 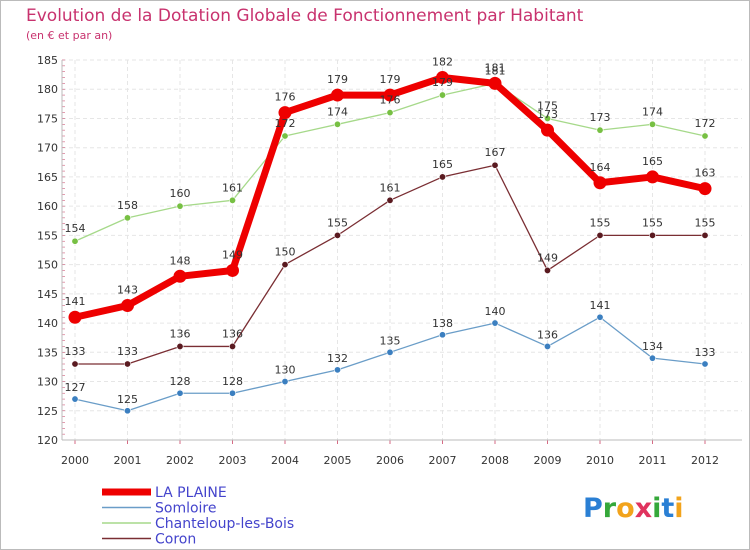 I want to click on data-label-coron-2004: 150, so click(x=285, y=252).